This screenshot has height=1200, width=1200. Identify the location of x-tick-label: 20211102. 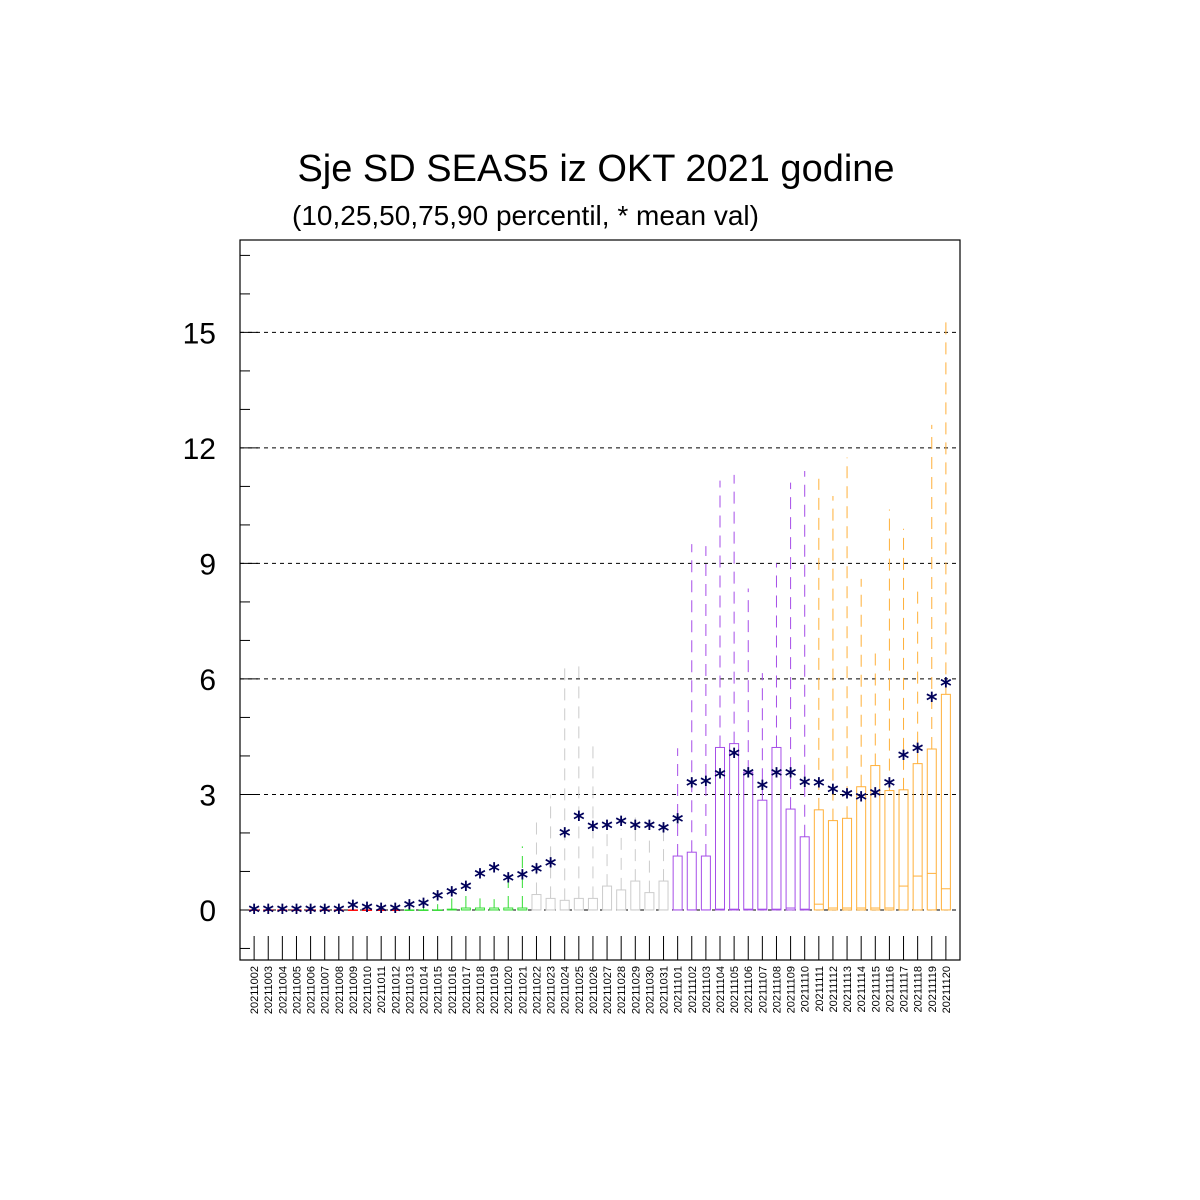
(693, 989).